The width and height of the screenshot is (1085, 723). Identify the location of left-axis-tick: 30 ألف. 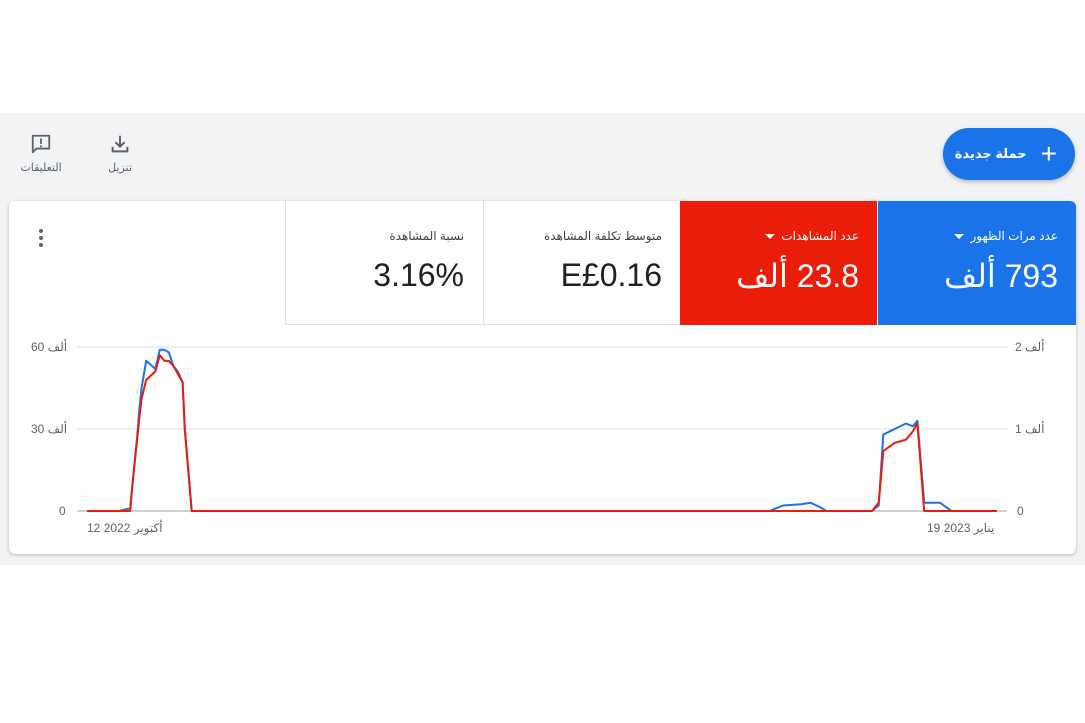
(49, 428).